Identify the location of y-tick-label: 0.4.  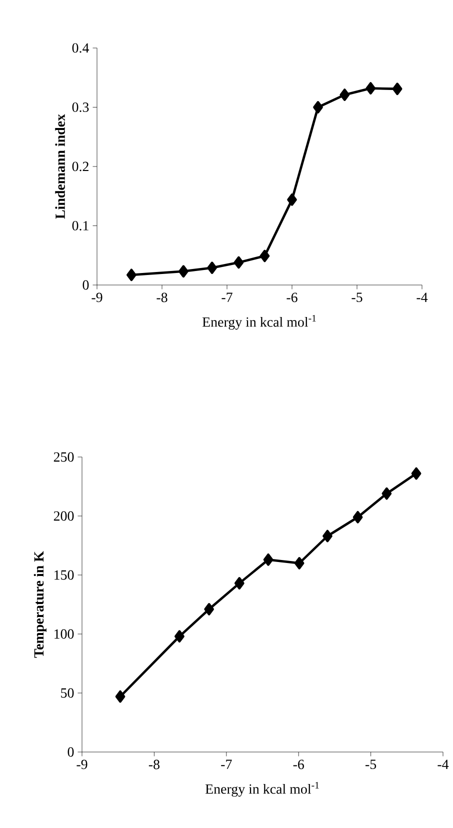
(81, 48).